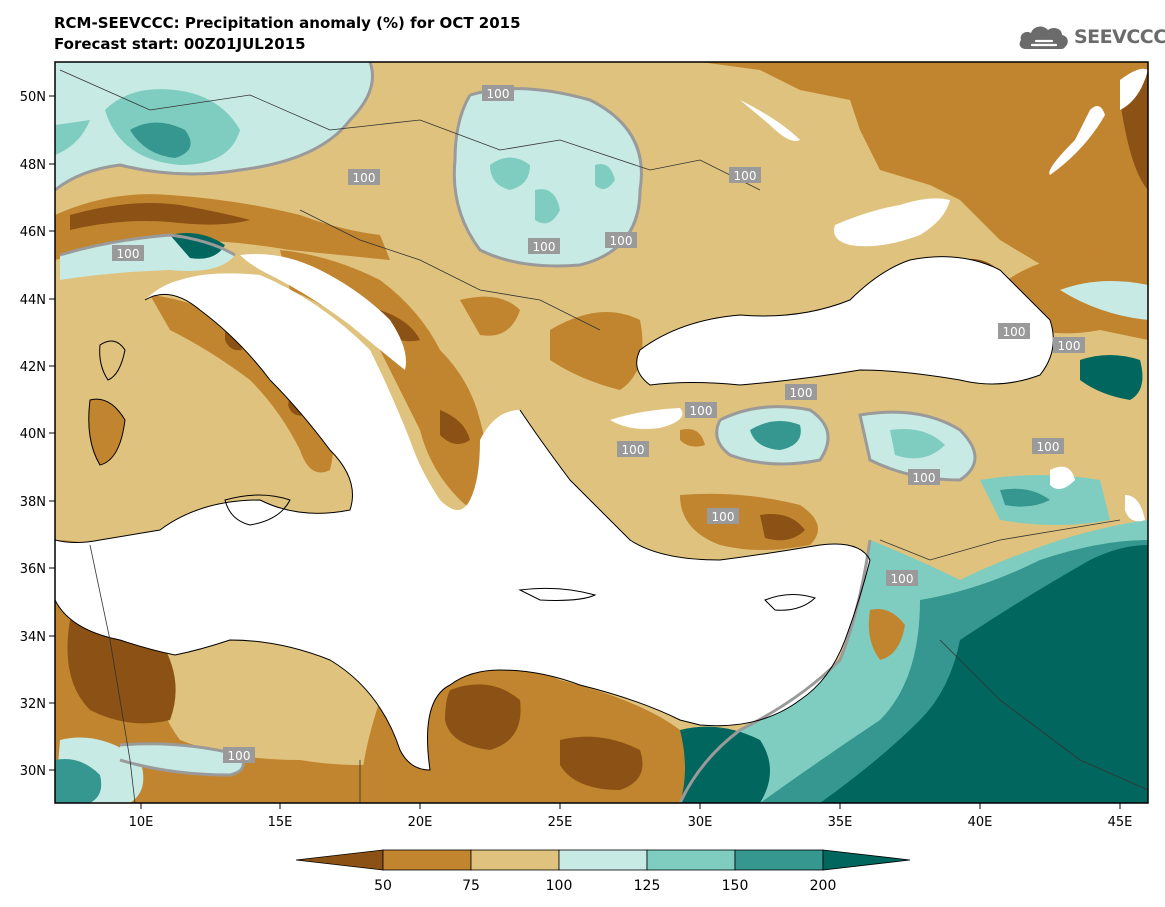  What do you see at coordinates (1043, 715) in the screenshot?
I see `border-iraq-saudi` at bounding box center [1043, 715].